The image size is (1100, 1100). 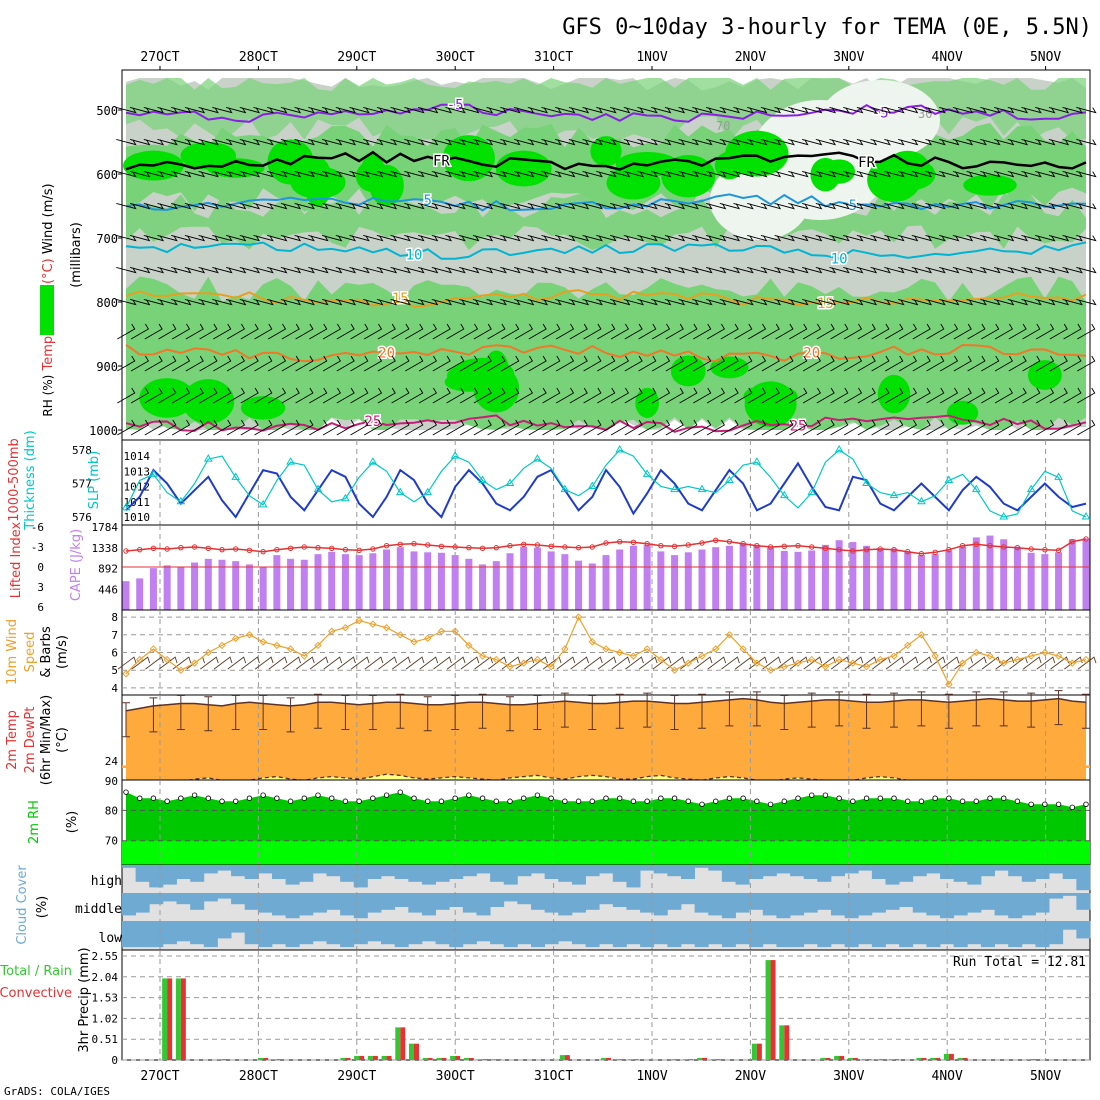 I want to click on precip-frame, so click(x=606, y=1005).